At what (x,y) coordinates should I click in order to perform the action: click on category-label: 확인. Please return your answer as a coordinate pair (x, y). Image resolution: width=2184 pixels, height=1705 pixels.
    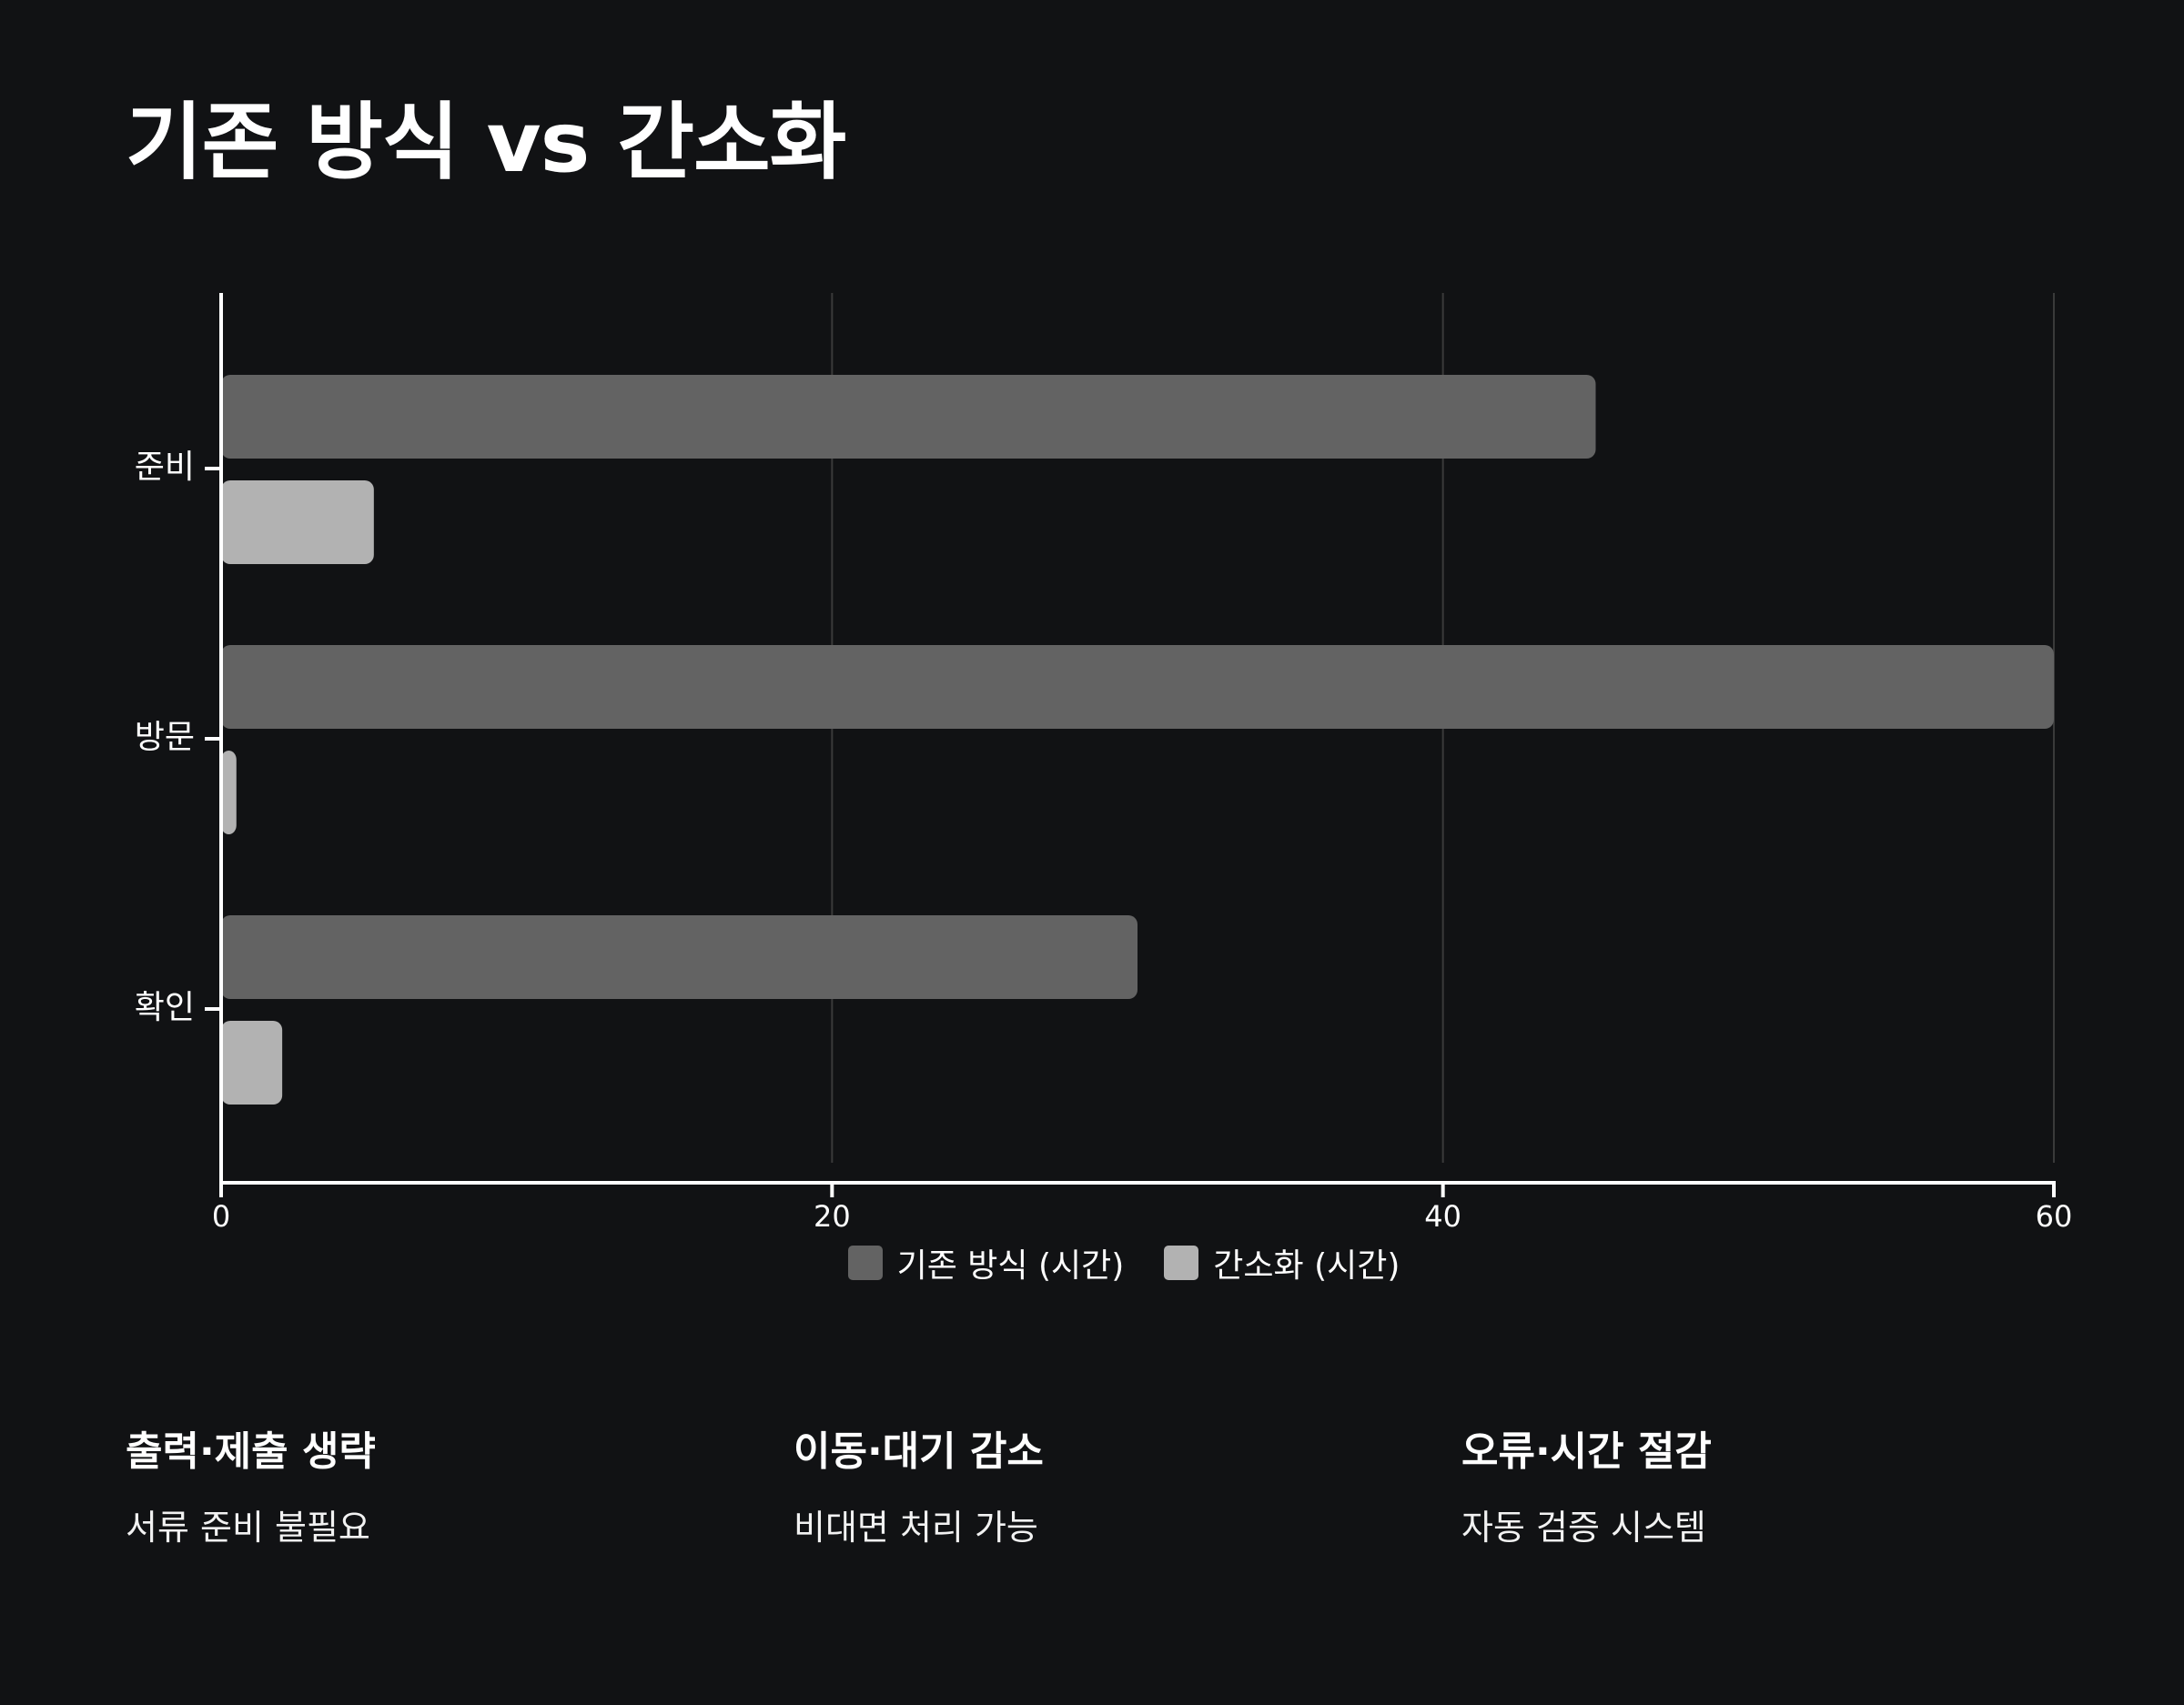
    Looking at the image, I should click on (165, 1007).